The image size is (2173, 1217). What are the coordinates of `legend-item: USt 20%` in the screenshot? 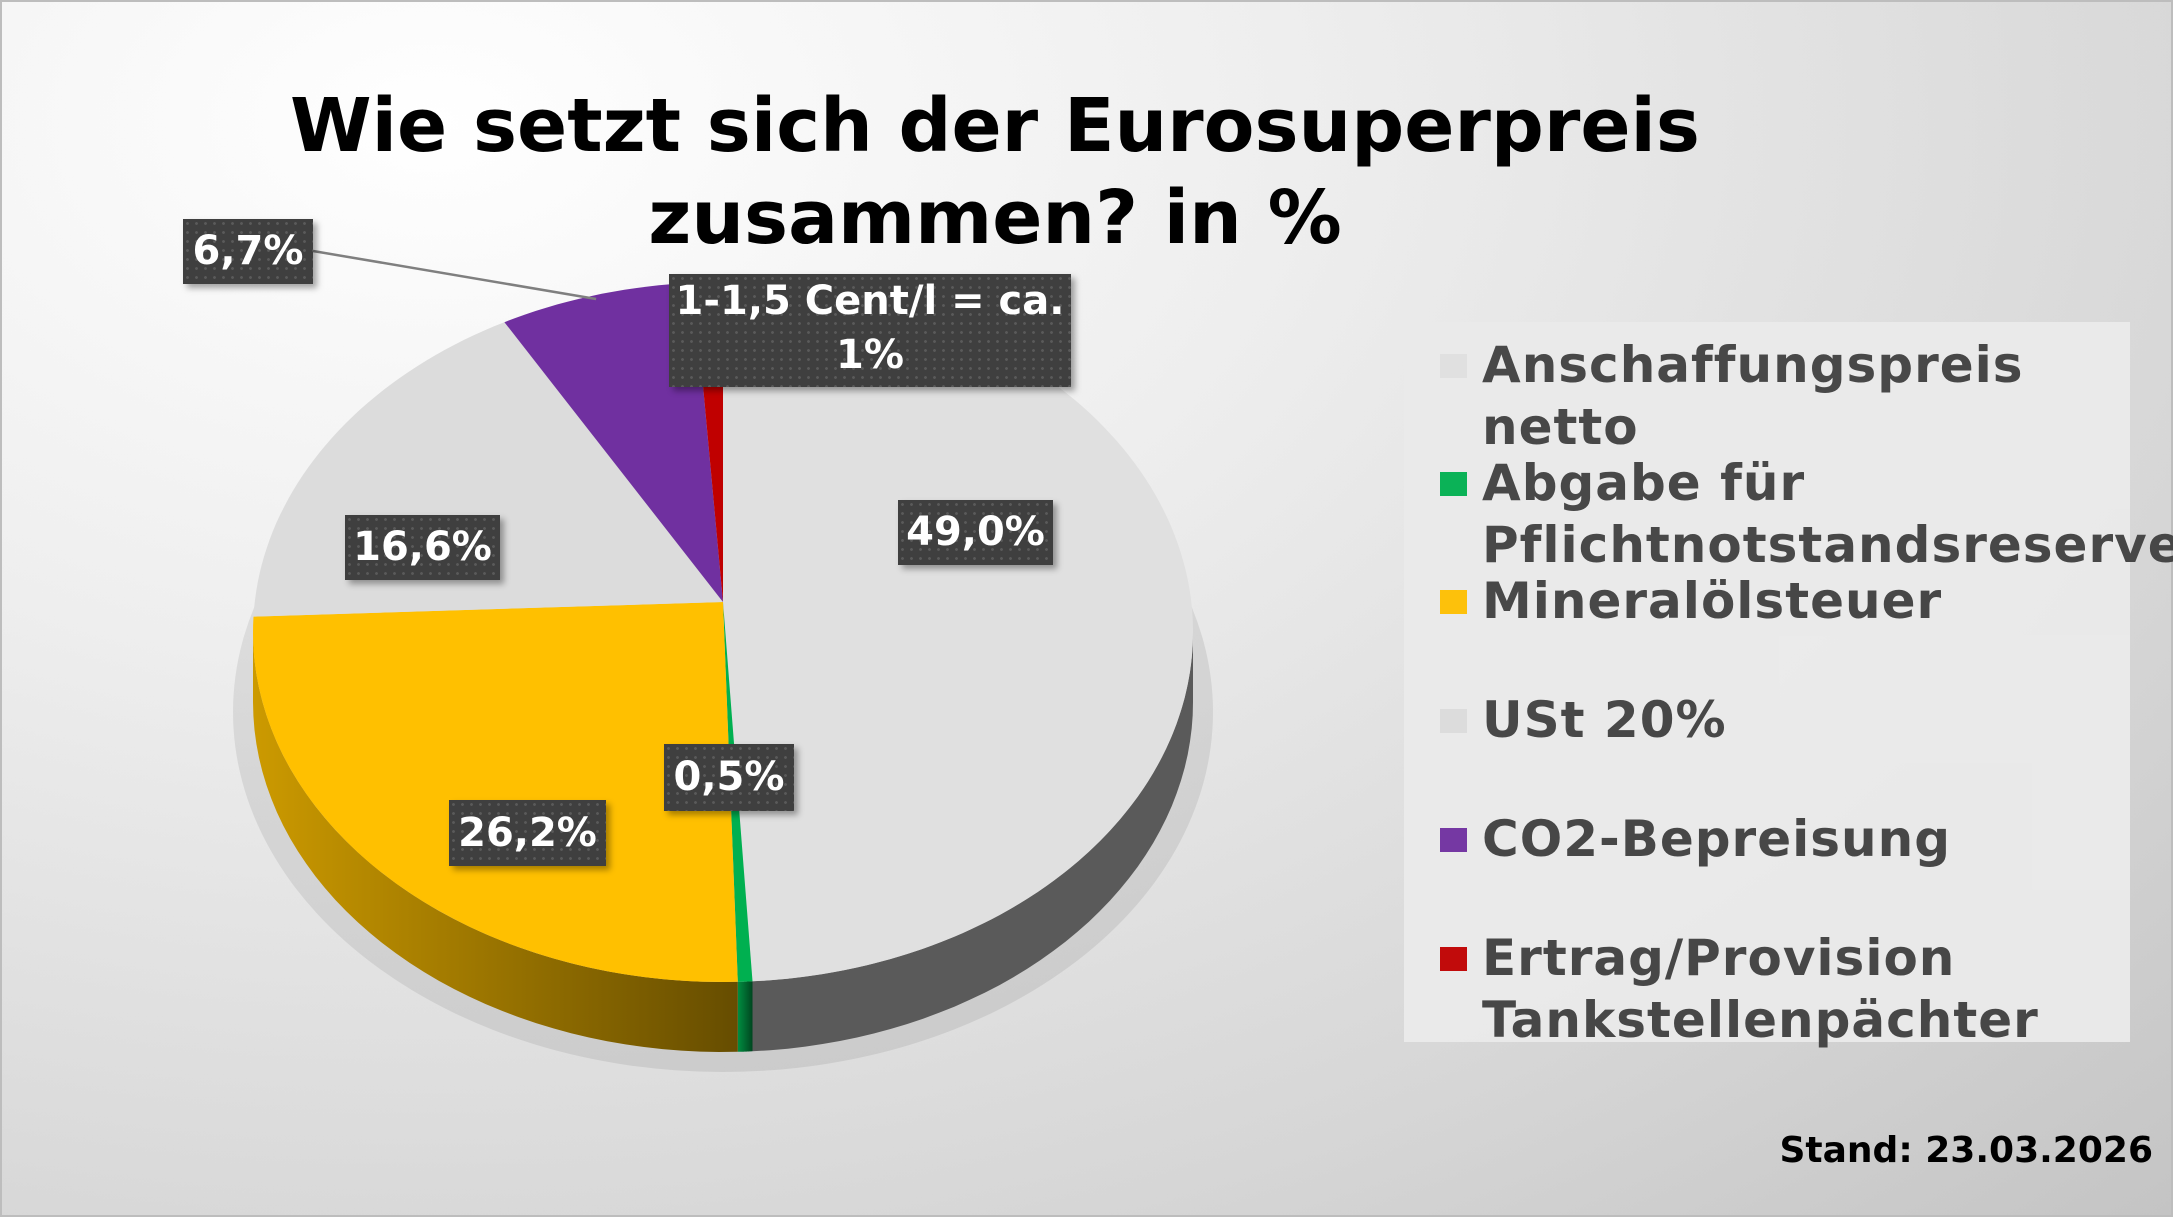 It's located at (1583, 720).